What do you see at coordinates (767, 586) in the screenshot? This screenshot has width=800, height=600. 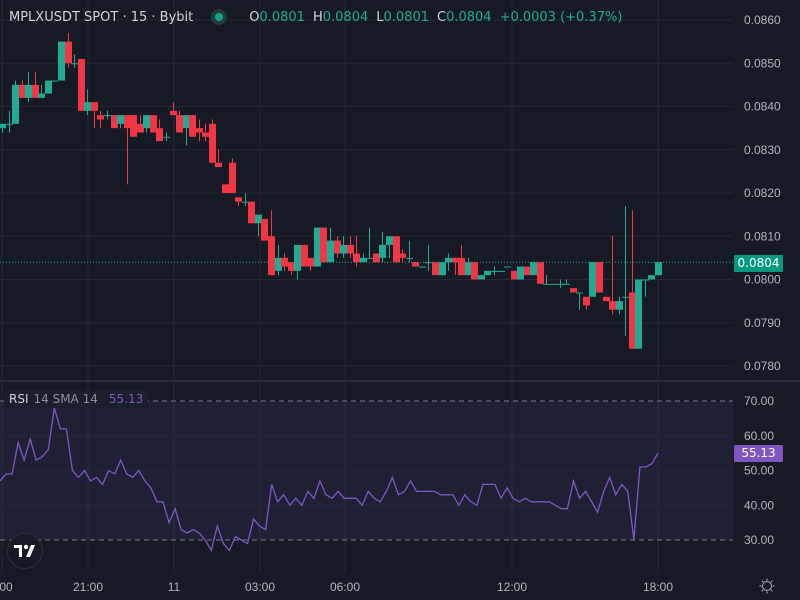 I see `sun-settings-icon` at bounding box center [767, 586].